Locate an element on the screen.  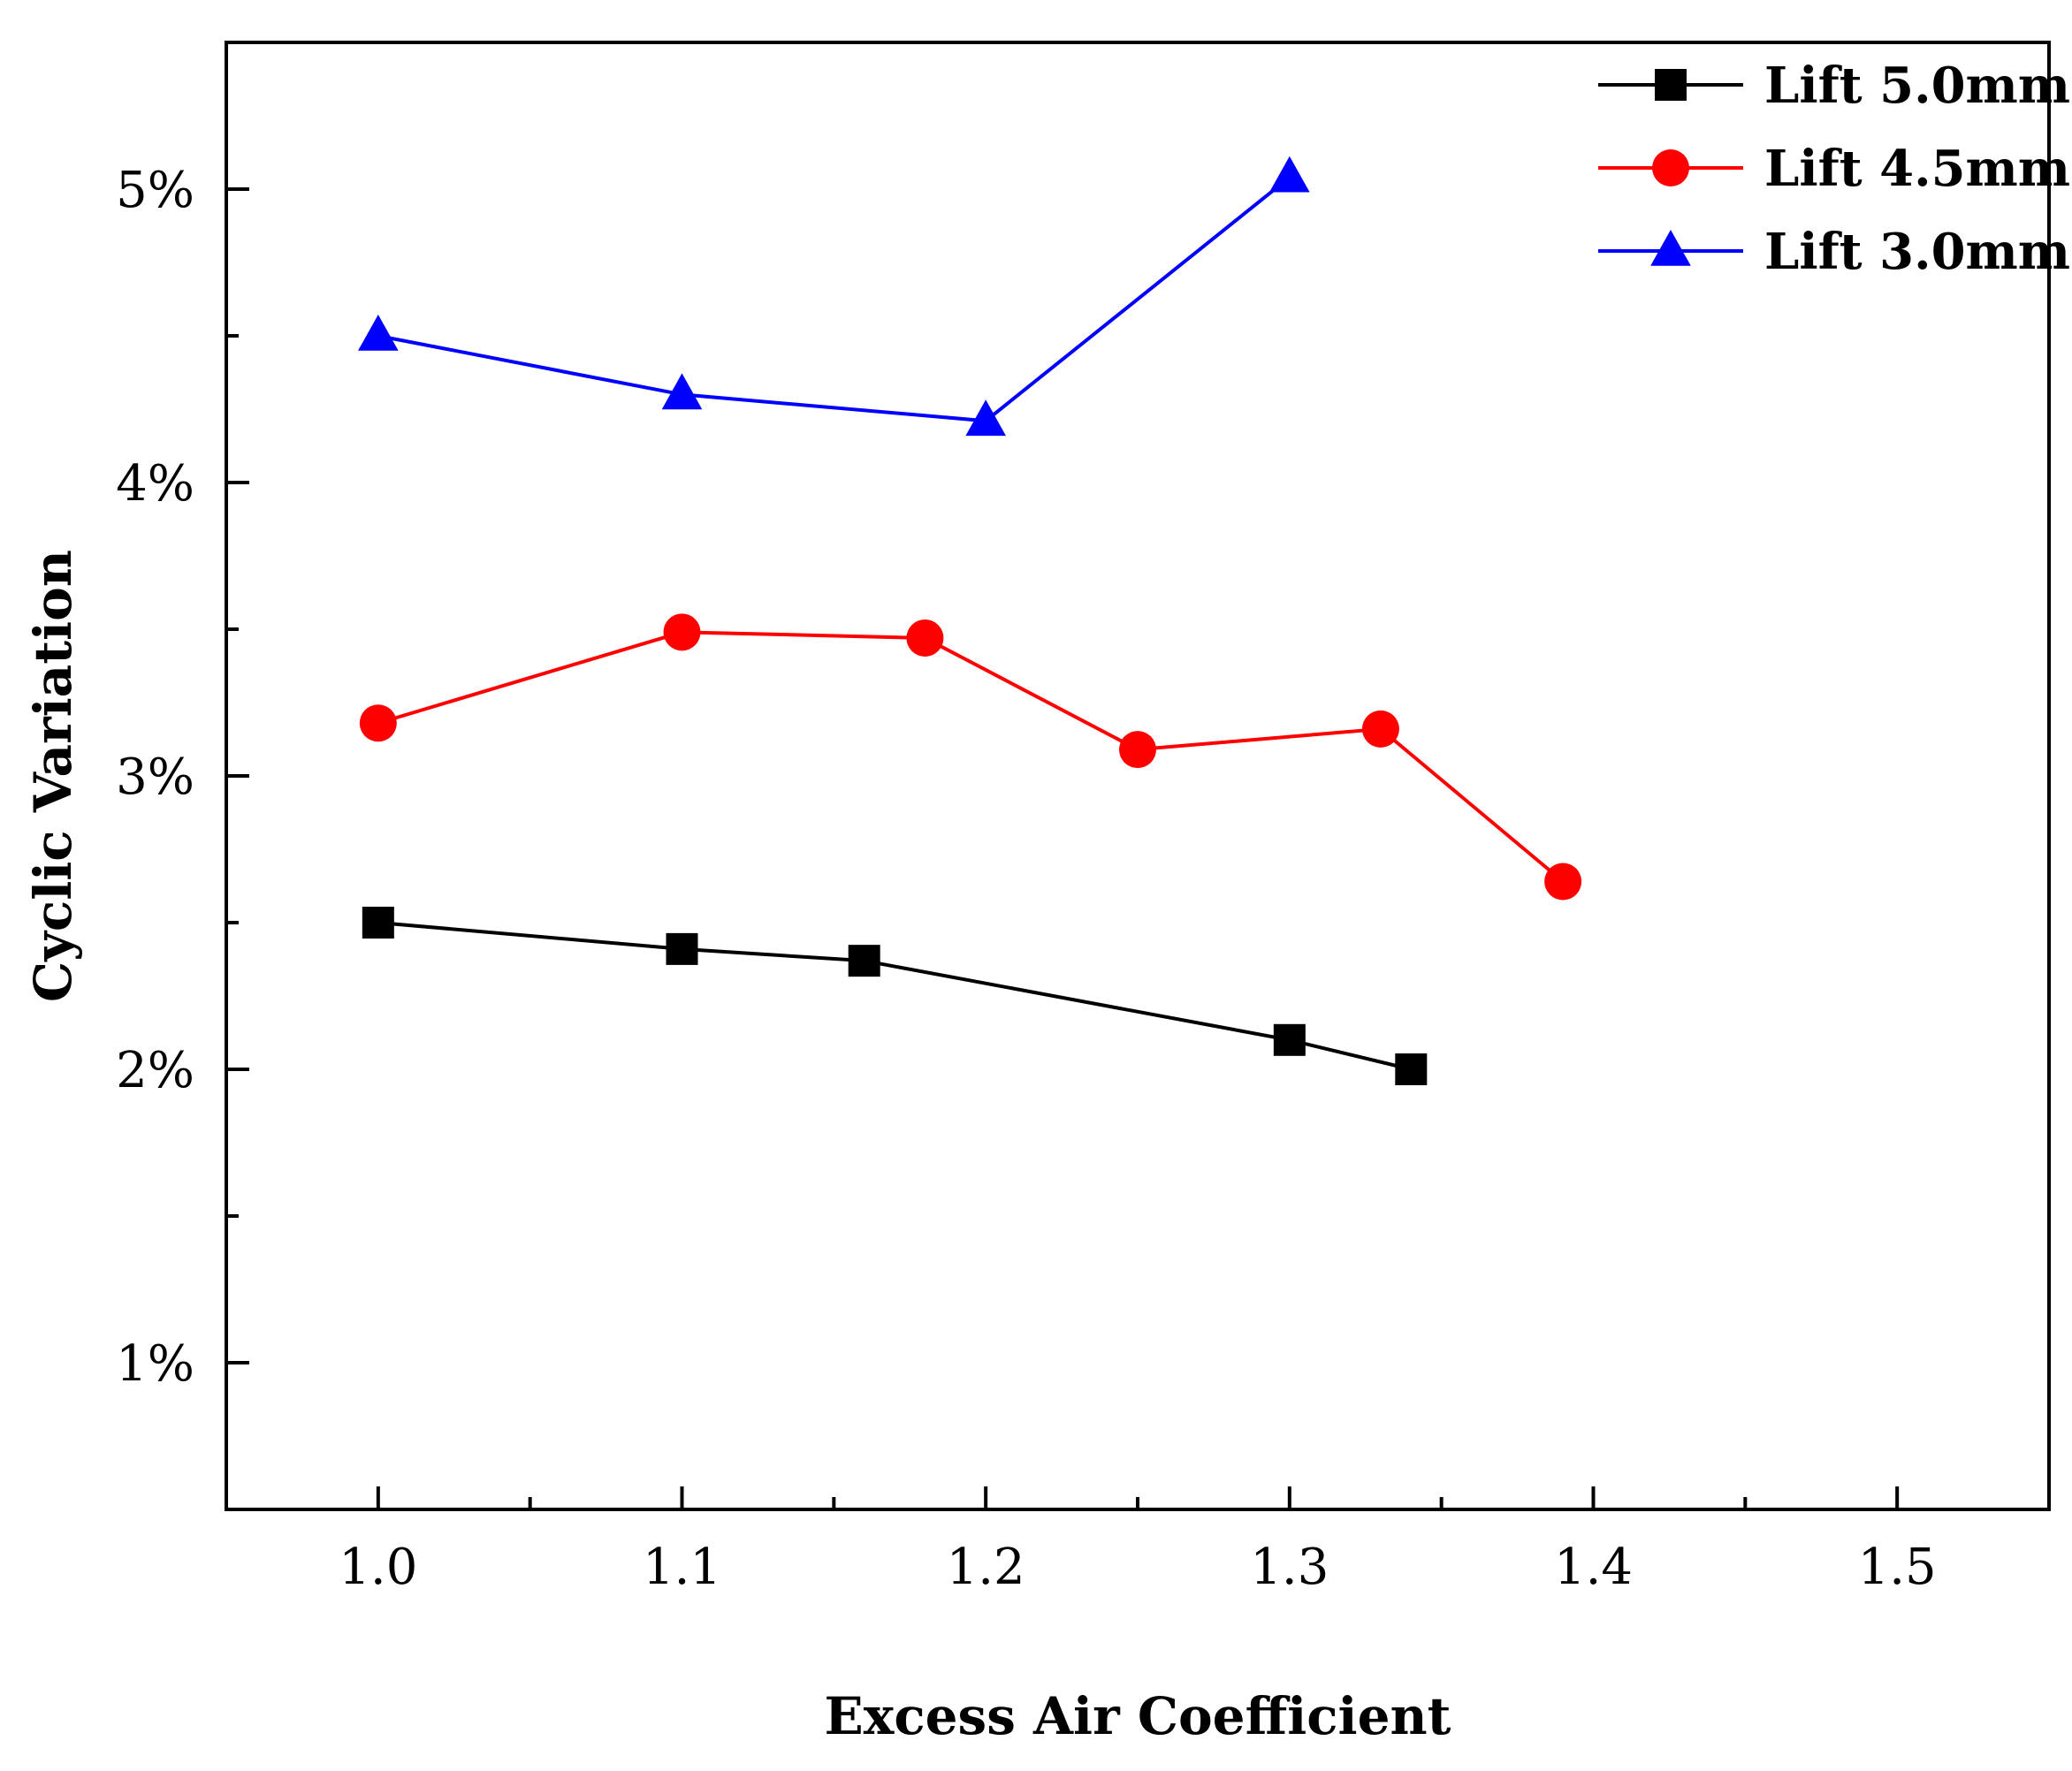
legend-label: Lift 3.0mm is located at coordinates (1917, 252).